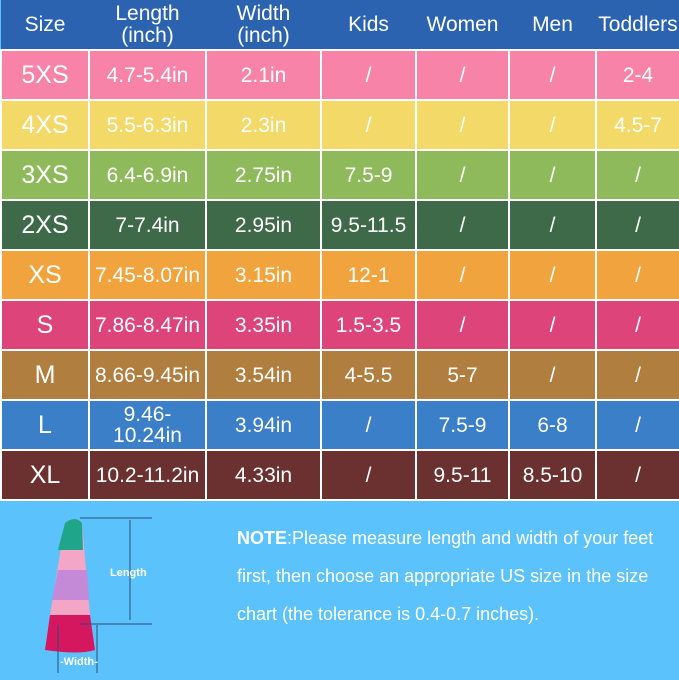 The height and width of the screenshot is (680, 679). I want to click on cell-length: 7.45-8.07in, so click(147, 275).